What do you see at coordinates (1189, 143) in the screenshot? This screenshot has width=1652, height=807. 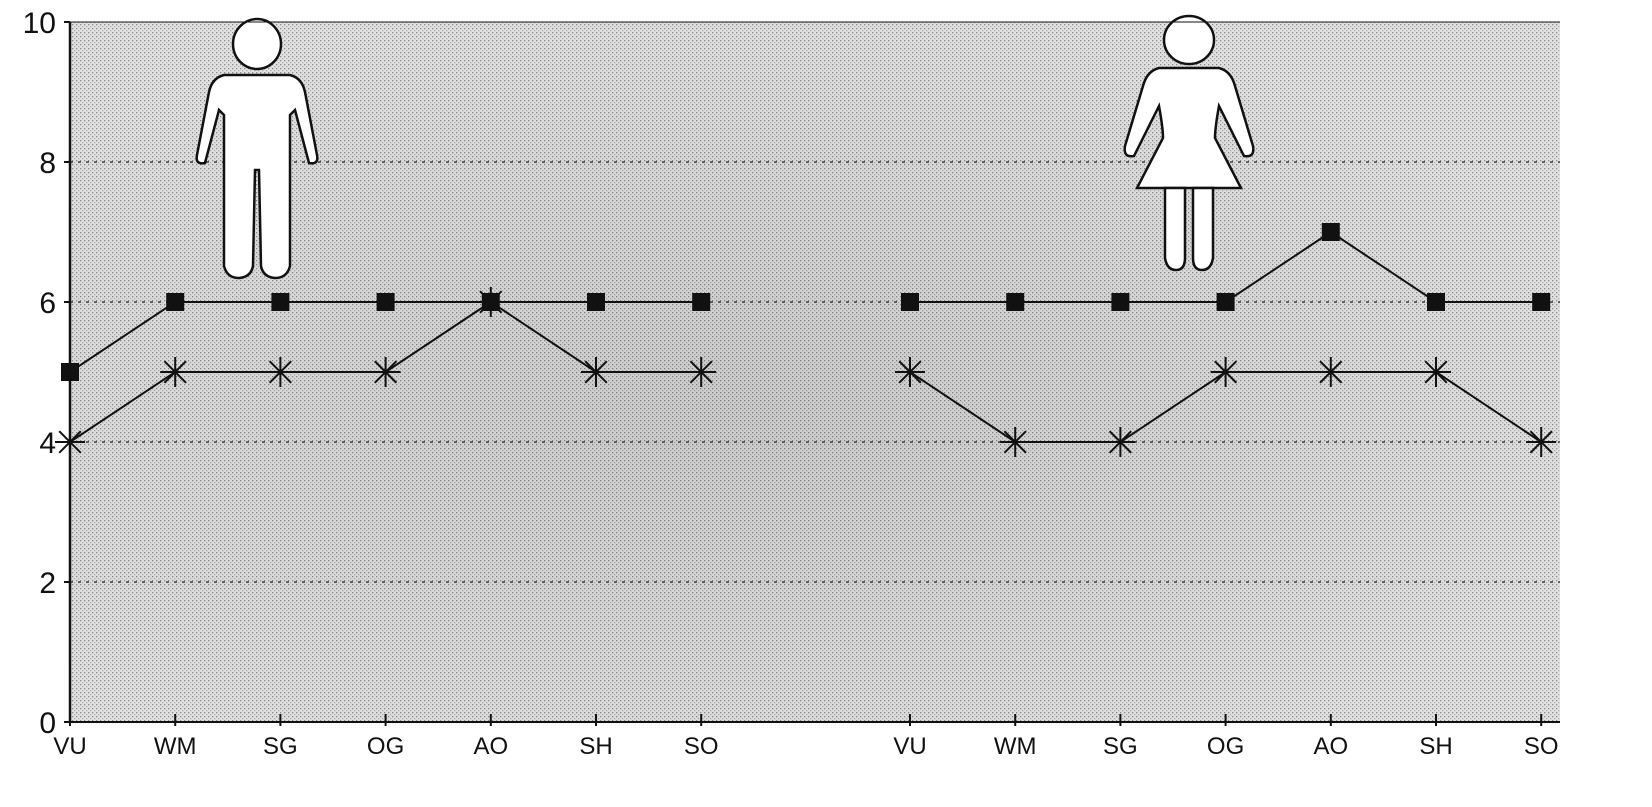 I see `woman-icon` at bounding box center [1189, 143].